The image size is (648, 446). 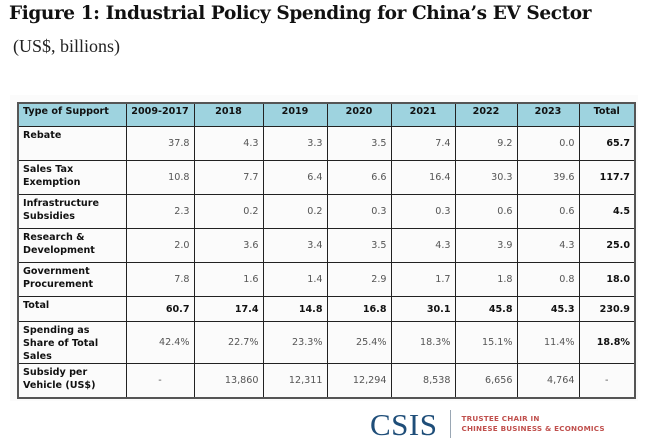 What do you see at coordinates (295, 114) in the screenshot?
I see `column-header: 2019` at bounding box center [295, 114].